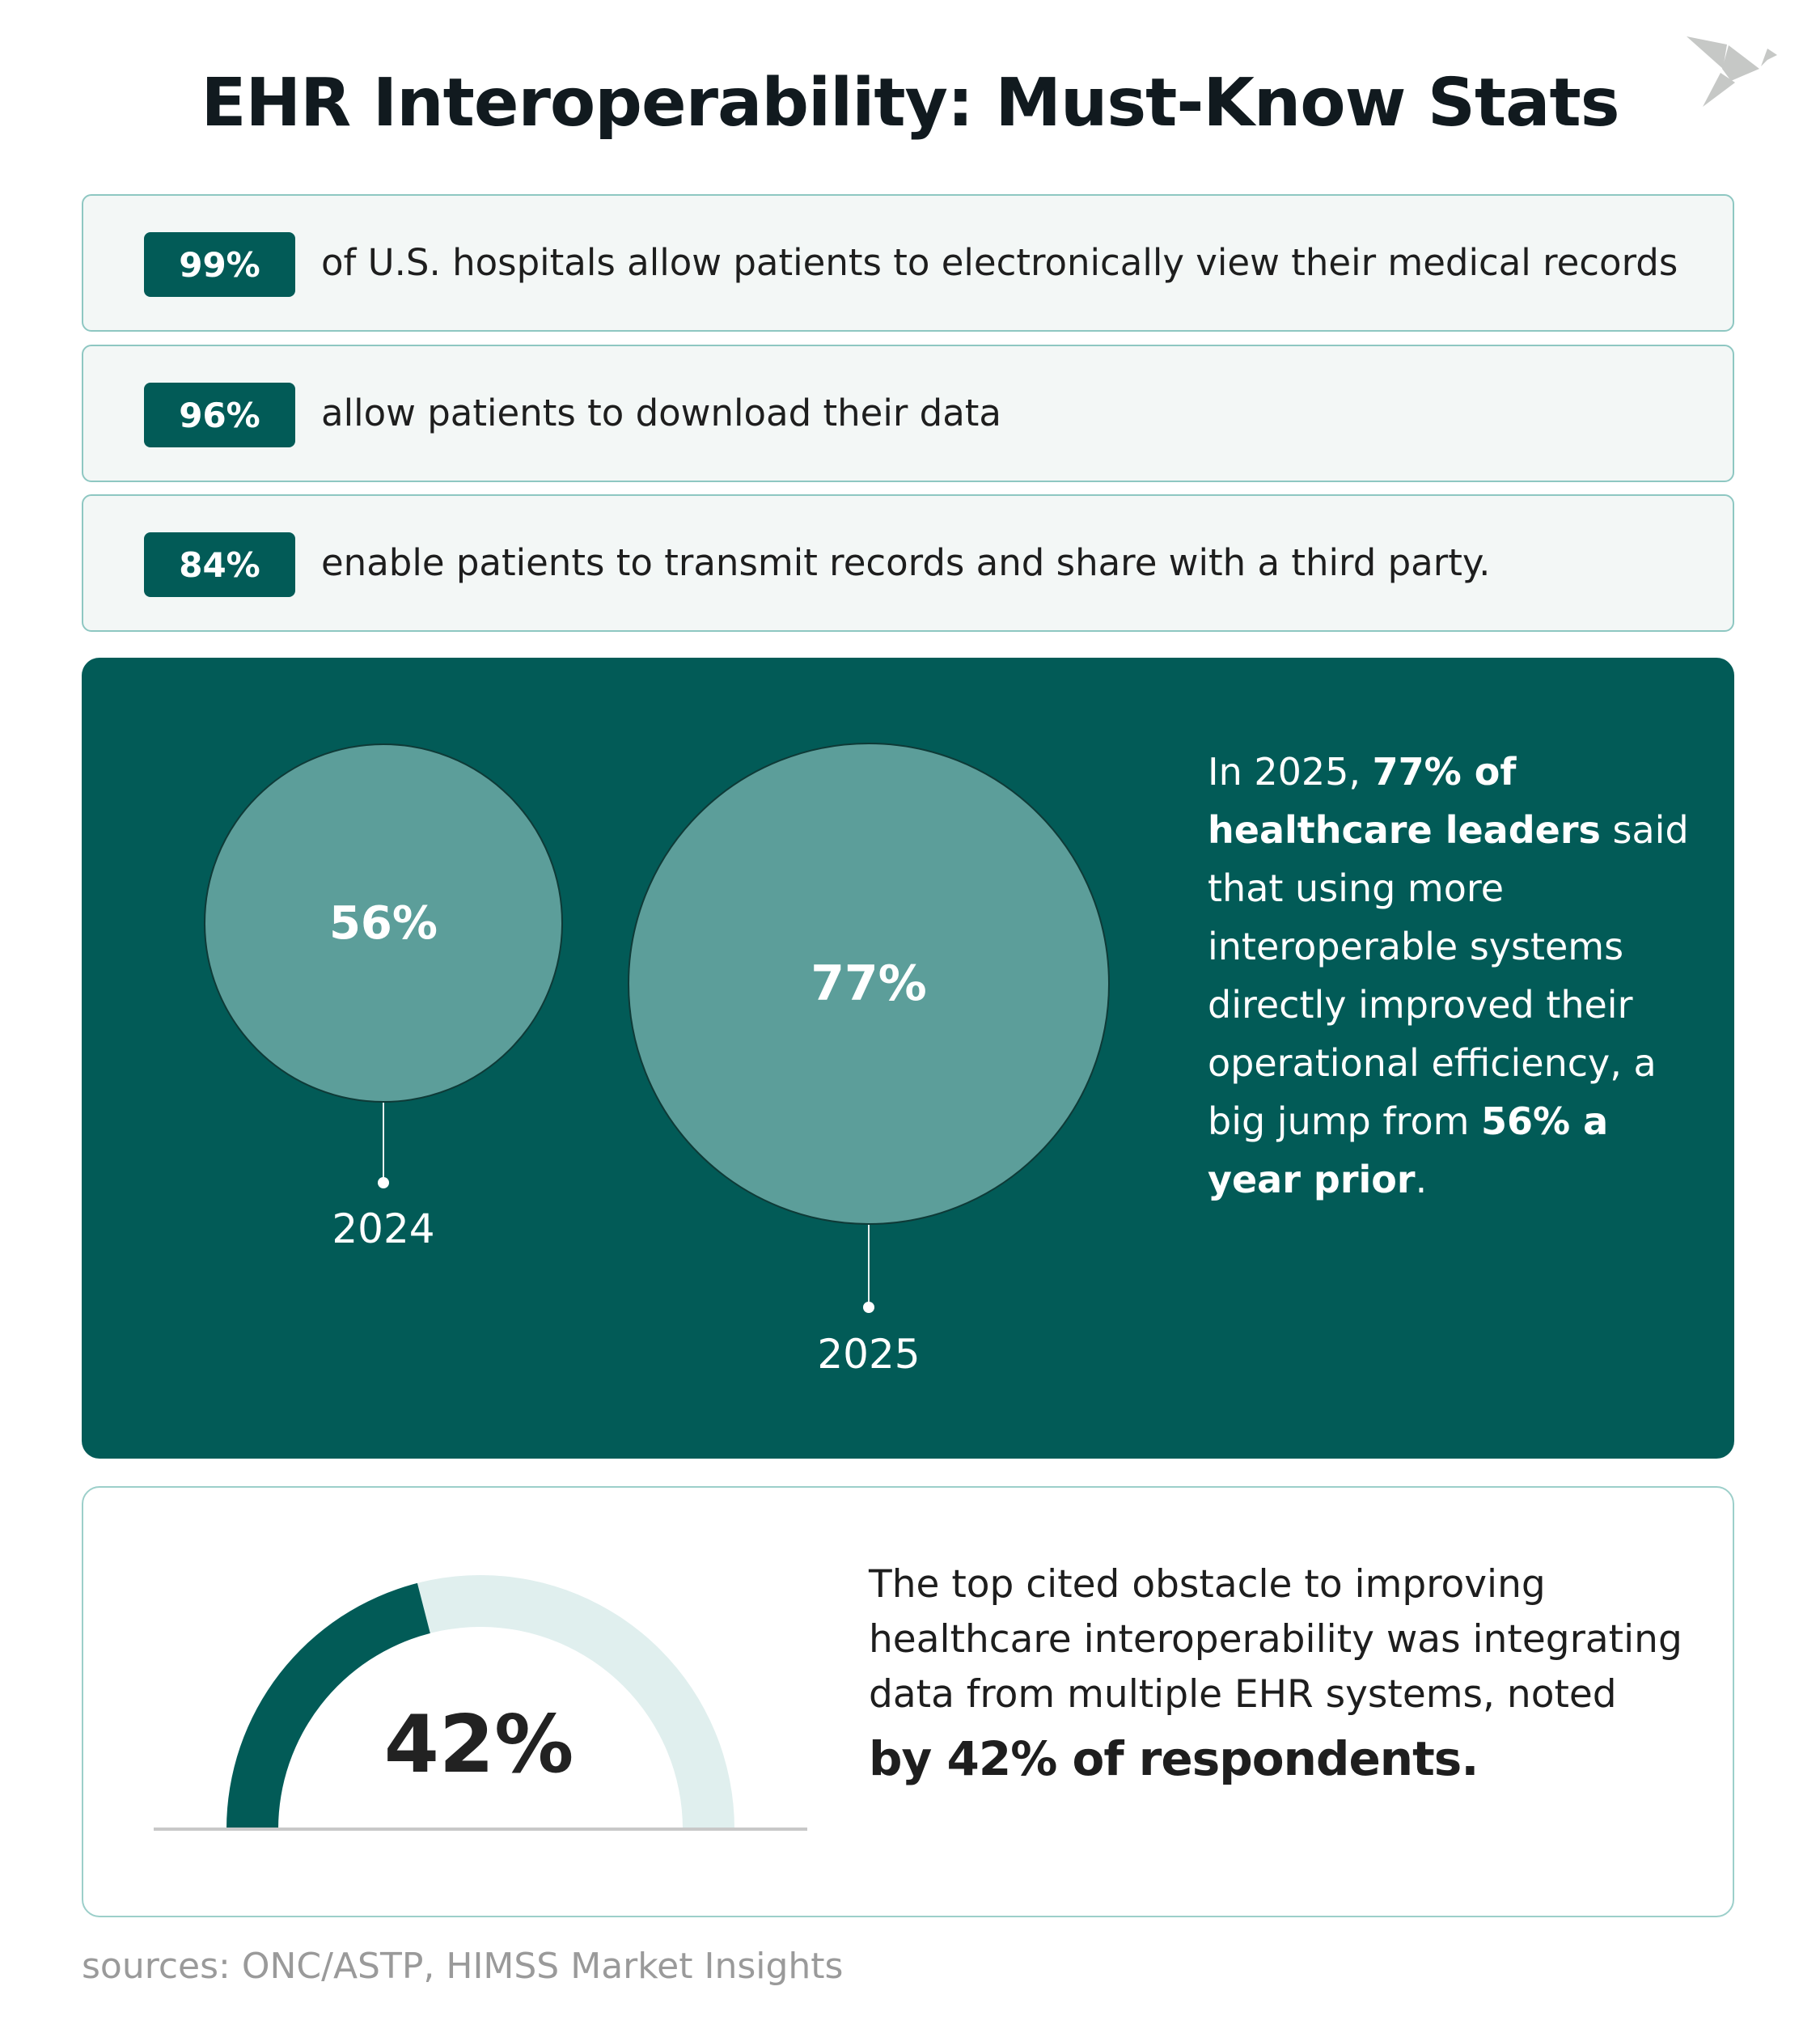 This screenshot has width=1820, height=2033. Describe the element at coordinates (1421, 1179) in the screenshot. I see `text-part: .` at that location.